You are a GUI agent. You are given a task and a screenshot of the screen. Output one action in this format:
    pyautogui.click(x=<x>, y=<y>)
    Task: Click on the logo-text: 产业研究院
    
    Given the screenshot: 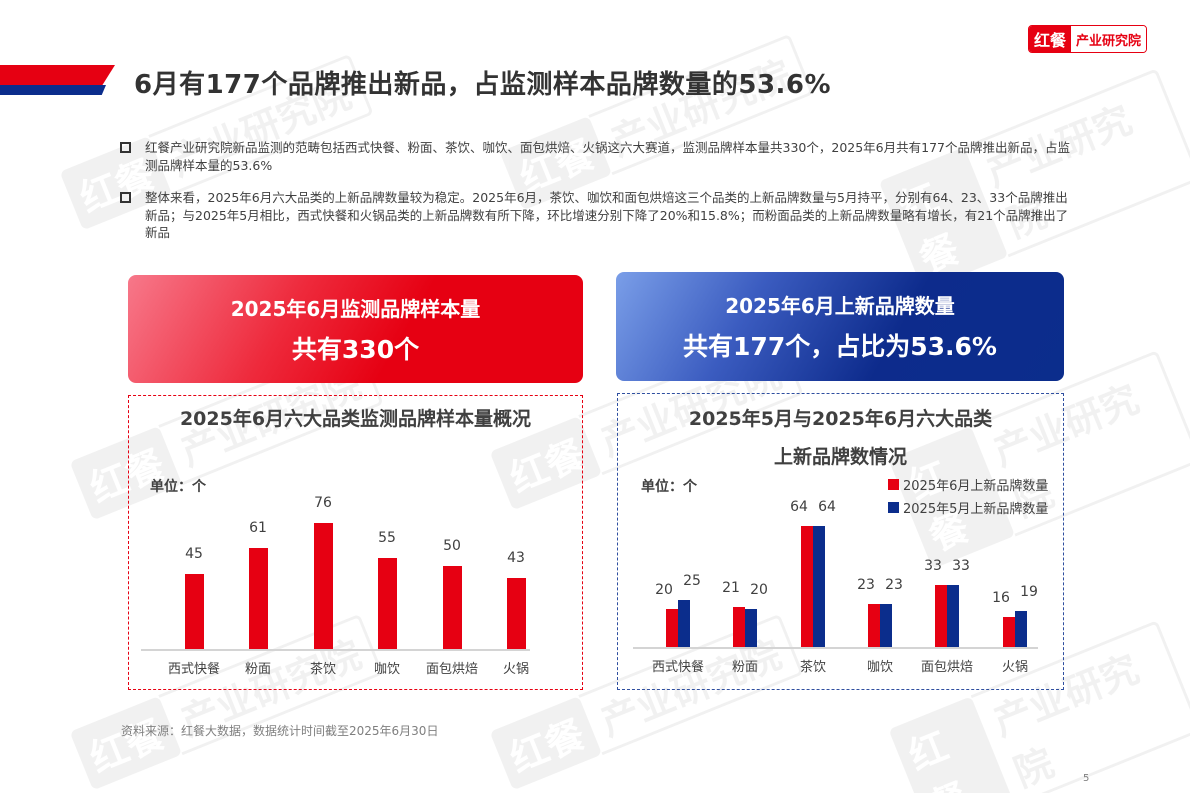 What is the action you would take?
    pyautogui.click(x=1109, y=39)
    